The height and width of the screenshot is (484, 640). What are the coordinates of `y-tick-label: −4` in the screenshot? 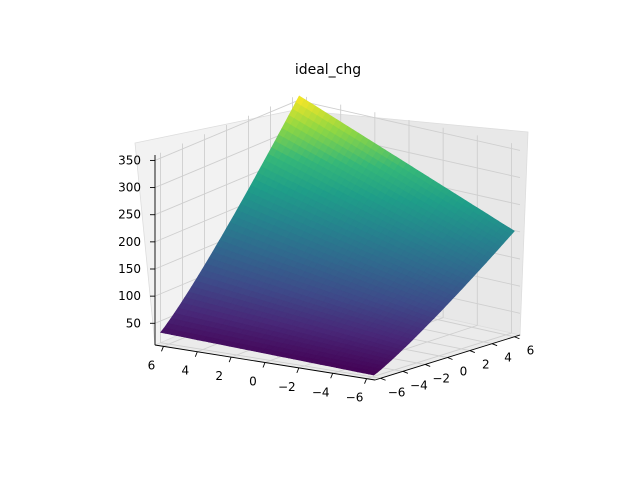 It's located at (419, 385).